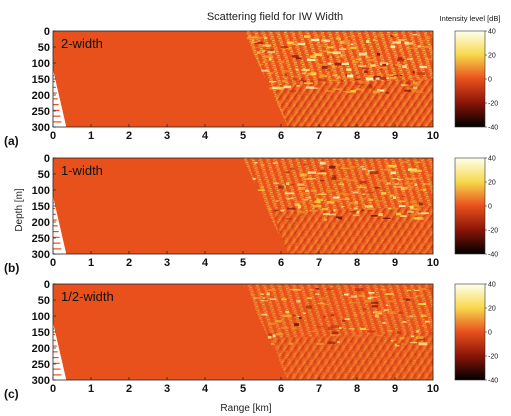  I want to click on x-tick-label: 2, so click(129, 136).